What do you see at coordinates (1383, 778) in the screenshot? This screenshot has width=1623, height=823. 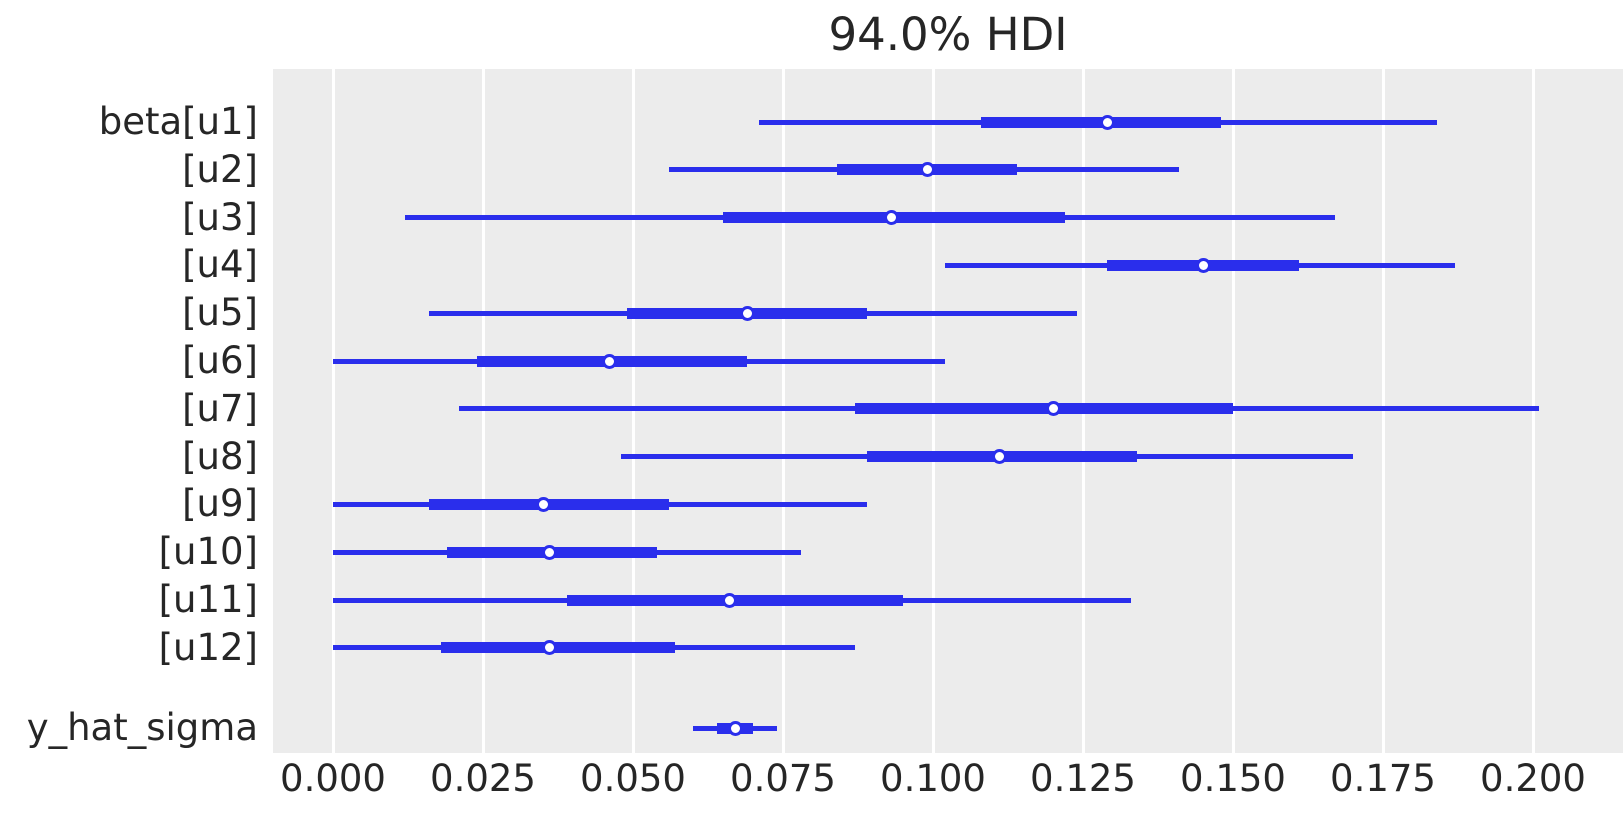 I see `x-tick-label: 0.175` at bounding box center [1383, 778].